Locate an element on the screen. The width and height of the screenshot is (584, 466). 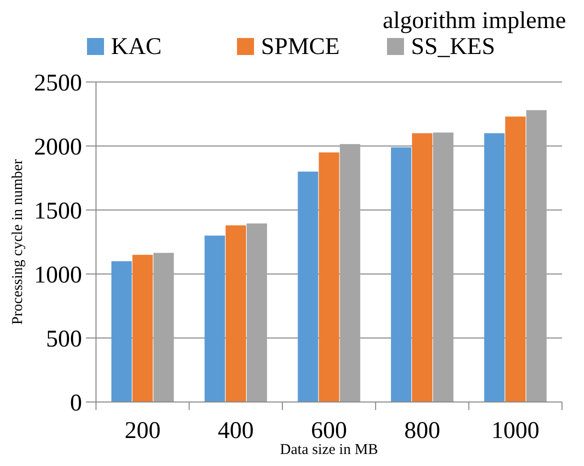
y-axis-title: Processing cycle in number is located at coordinates (18, 242).